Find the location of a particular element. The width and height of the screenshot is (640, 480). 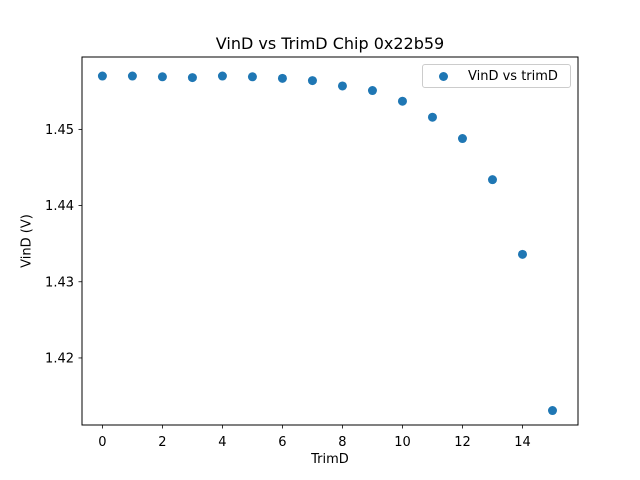

x-tick-label: 10 is located at coordinates (402, 442).